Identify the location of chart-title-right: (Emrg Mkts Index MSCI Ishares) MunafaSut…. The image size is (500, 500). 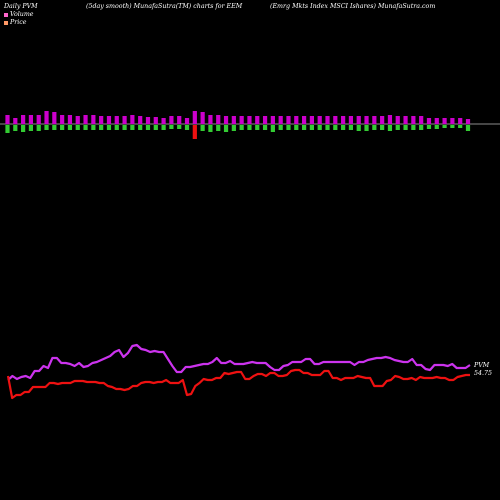
(353, 6).